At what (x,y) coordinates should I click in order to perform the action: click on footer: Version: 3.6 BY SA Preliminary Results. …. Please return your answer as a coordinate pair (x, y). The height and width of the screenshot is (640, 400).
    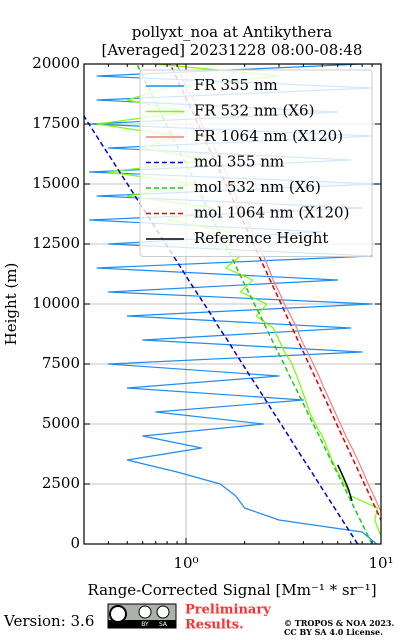
    Looking at the image, I should click on (198, 620).